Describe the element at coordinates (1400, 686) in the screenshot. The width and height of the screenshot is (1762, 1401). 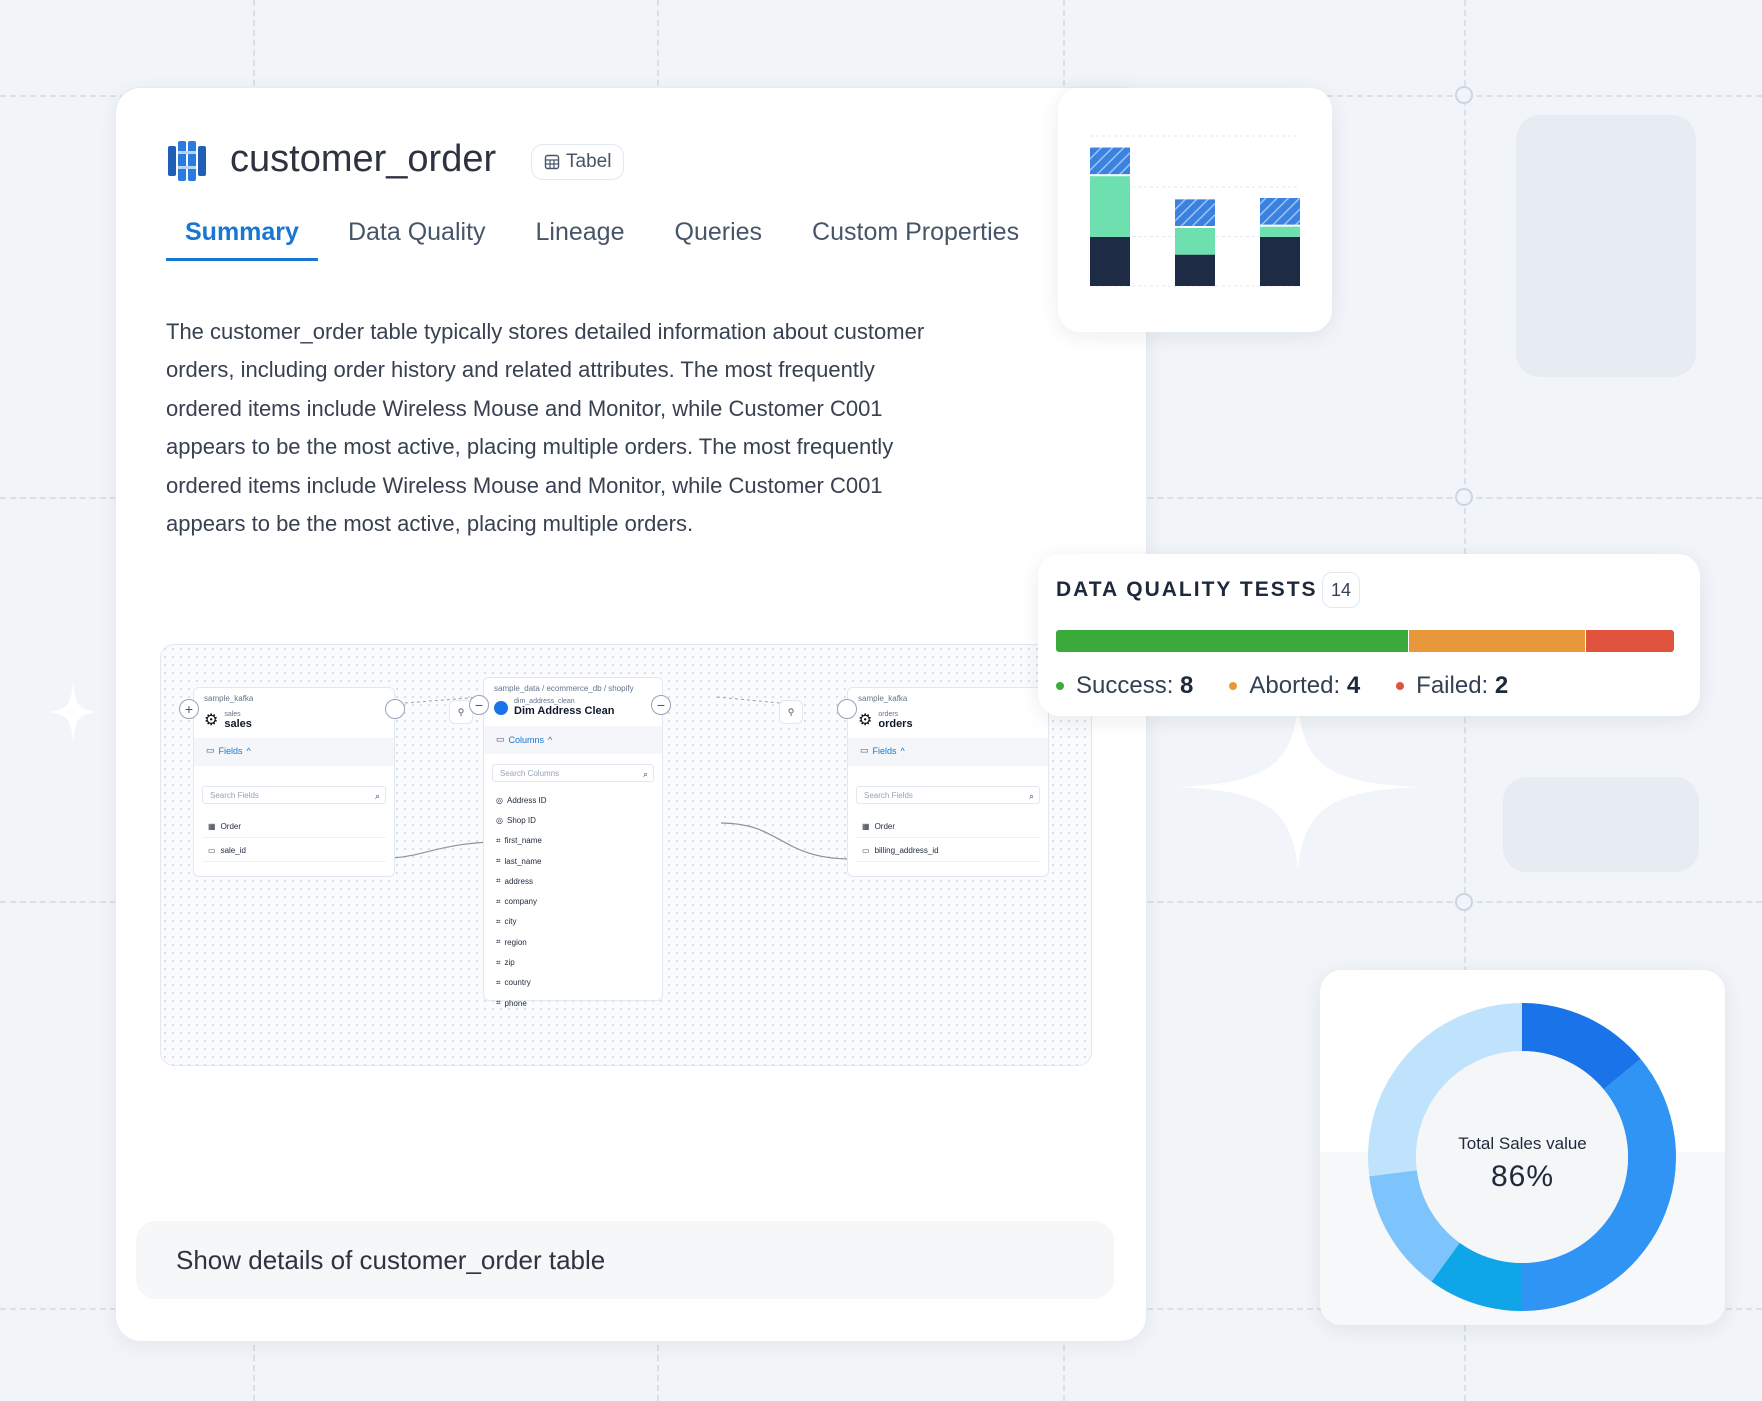
I see `status-dot` at that location.